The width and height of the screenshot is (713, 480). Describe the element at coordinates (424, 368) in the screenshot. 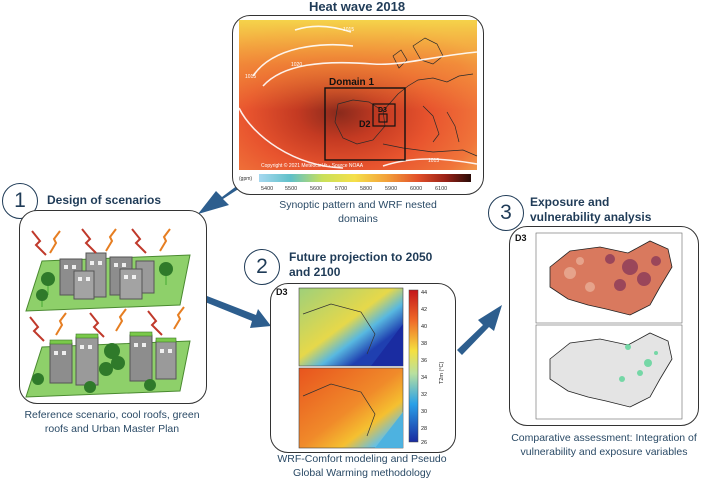

I see `colorbar-ticks: 44 42 40 38 36 34 32 30 28 26` at that location.